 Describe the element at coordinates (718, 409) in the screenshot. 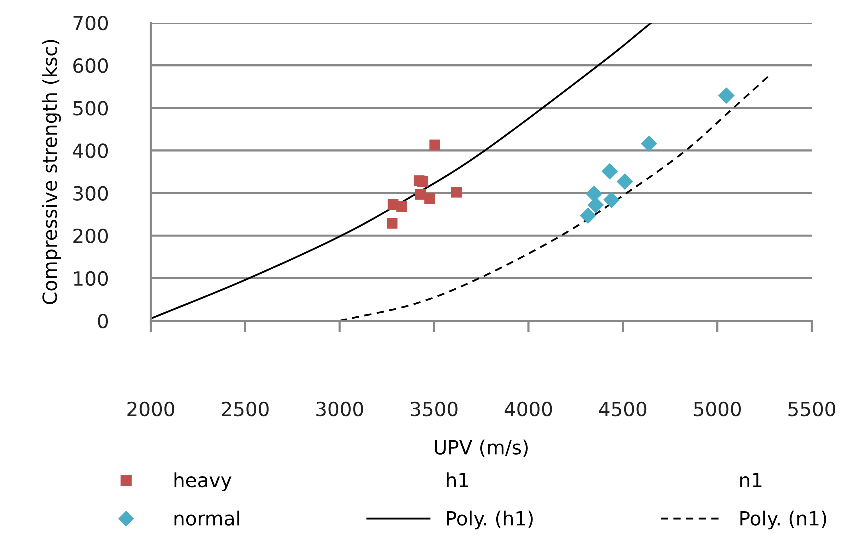

I see `x-tick-label: 5000` at that location.